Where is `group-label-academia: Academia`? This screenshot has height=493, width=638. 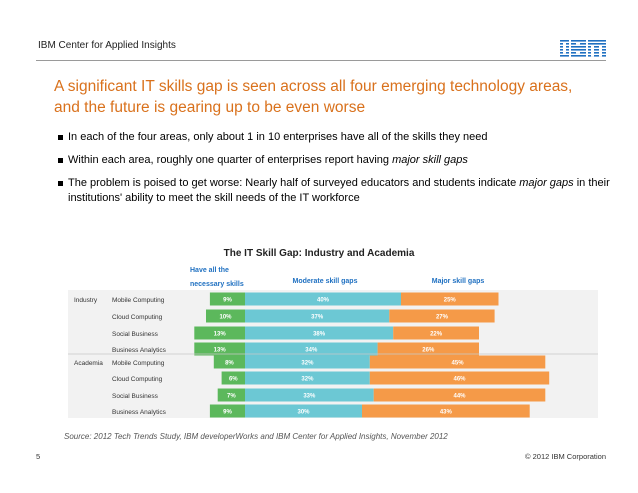 group-label-academia: Academia is located at coordinates (88, 363).